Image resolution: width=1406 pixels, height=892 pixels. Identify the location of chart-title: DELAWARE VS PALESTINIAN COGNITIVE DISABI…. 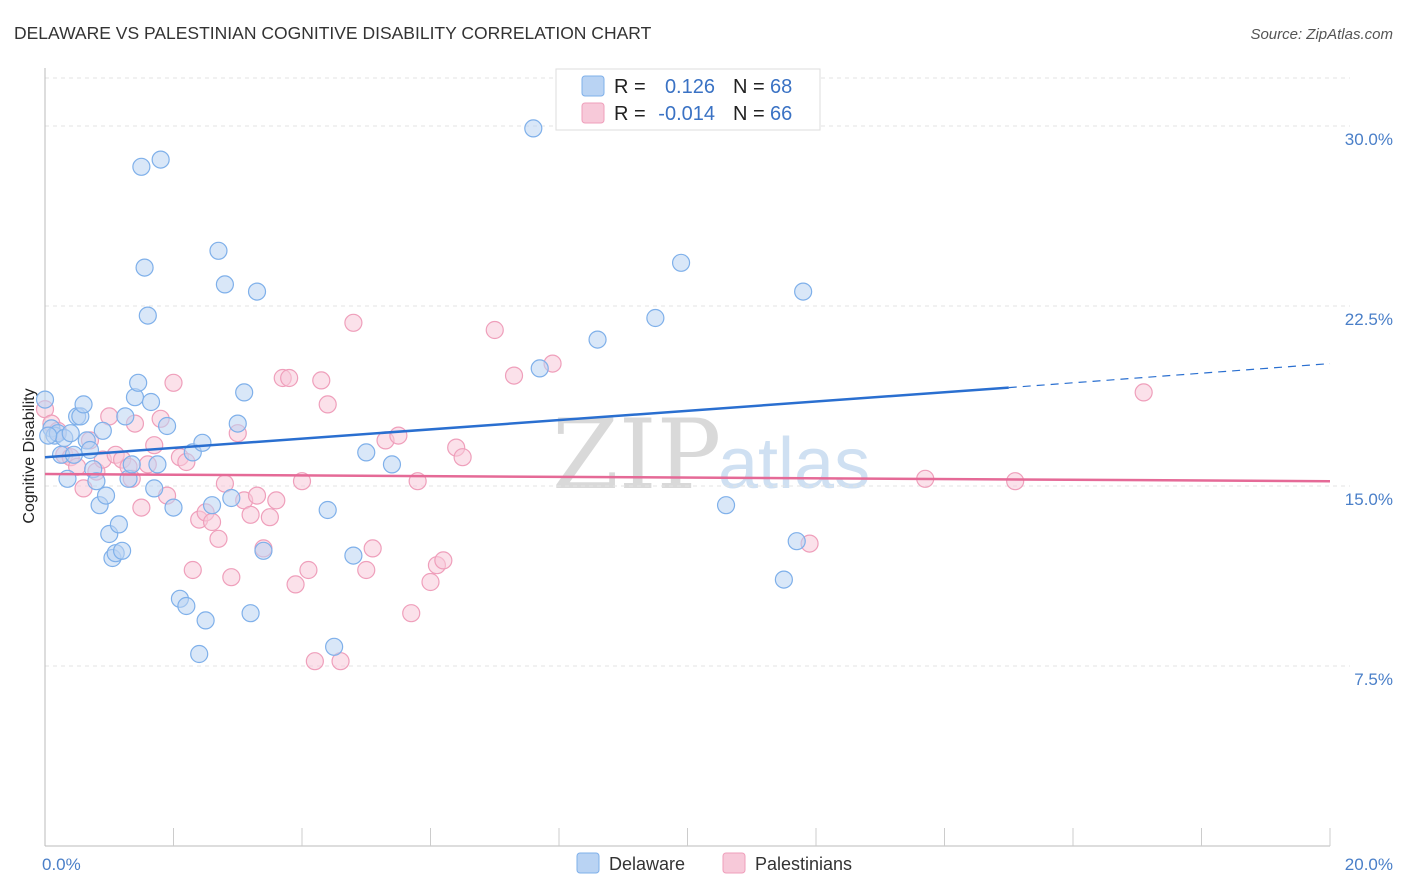
(333, 33).